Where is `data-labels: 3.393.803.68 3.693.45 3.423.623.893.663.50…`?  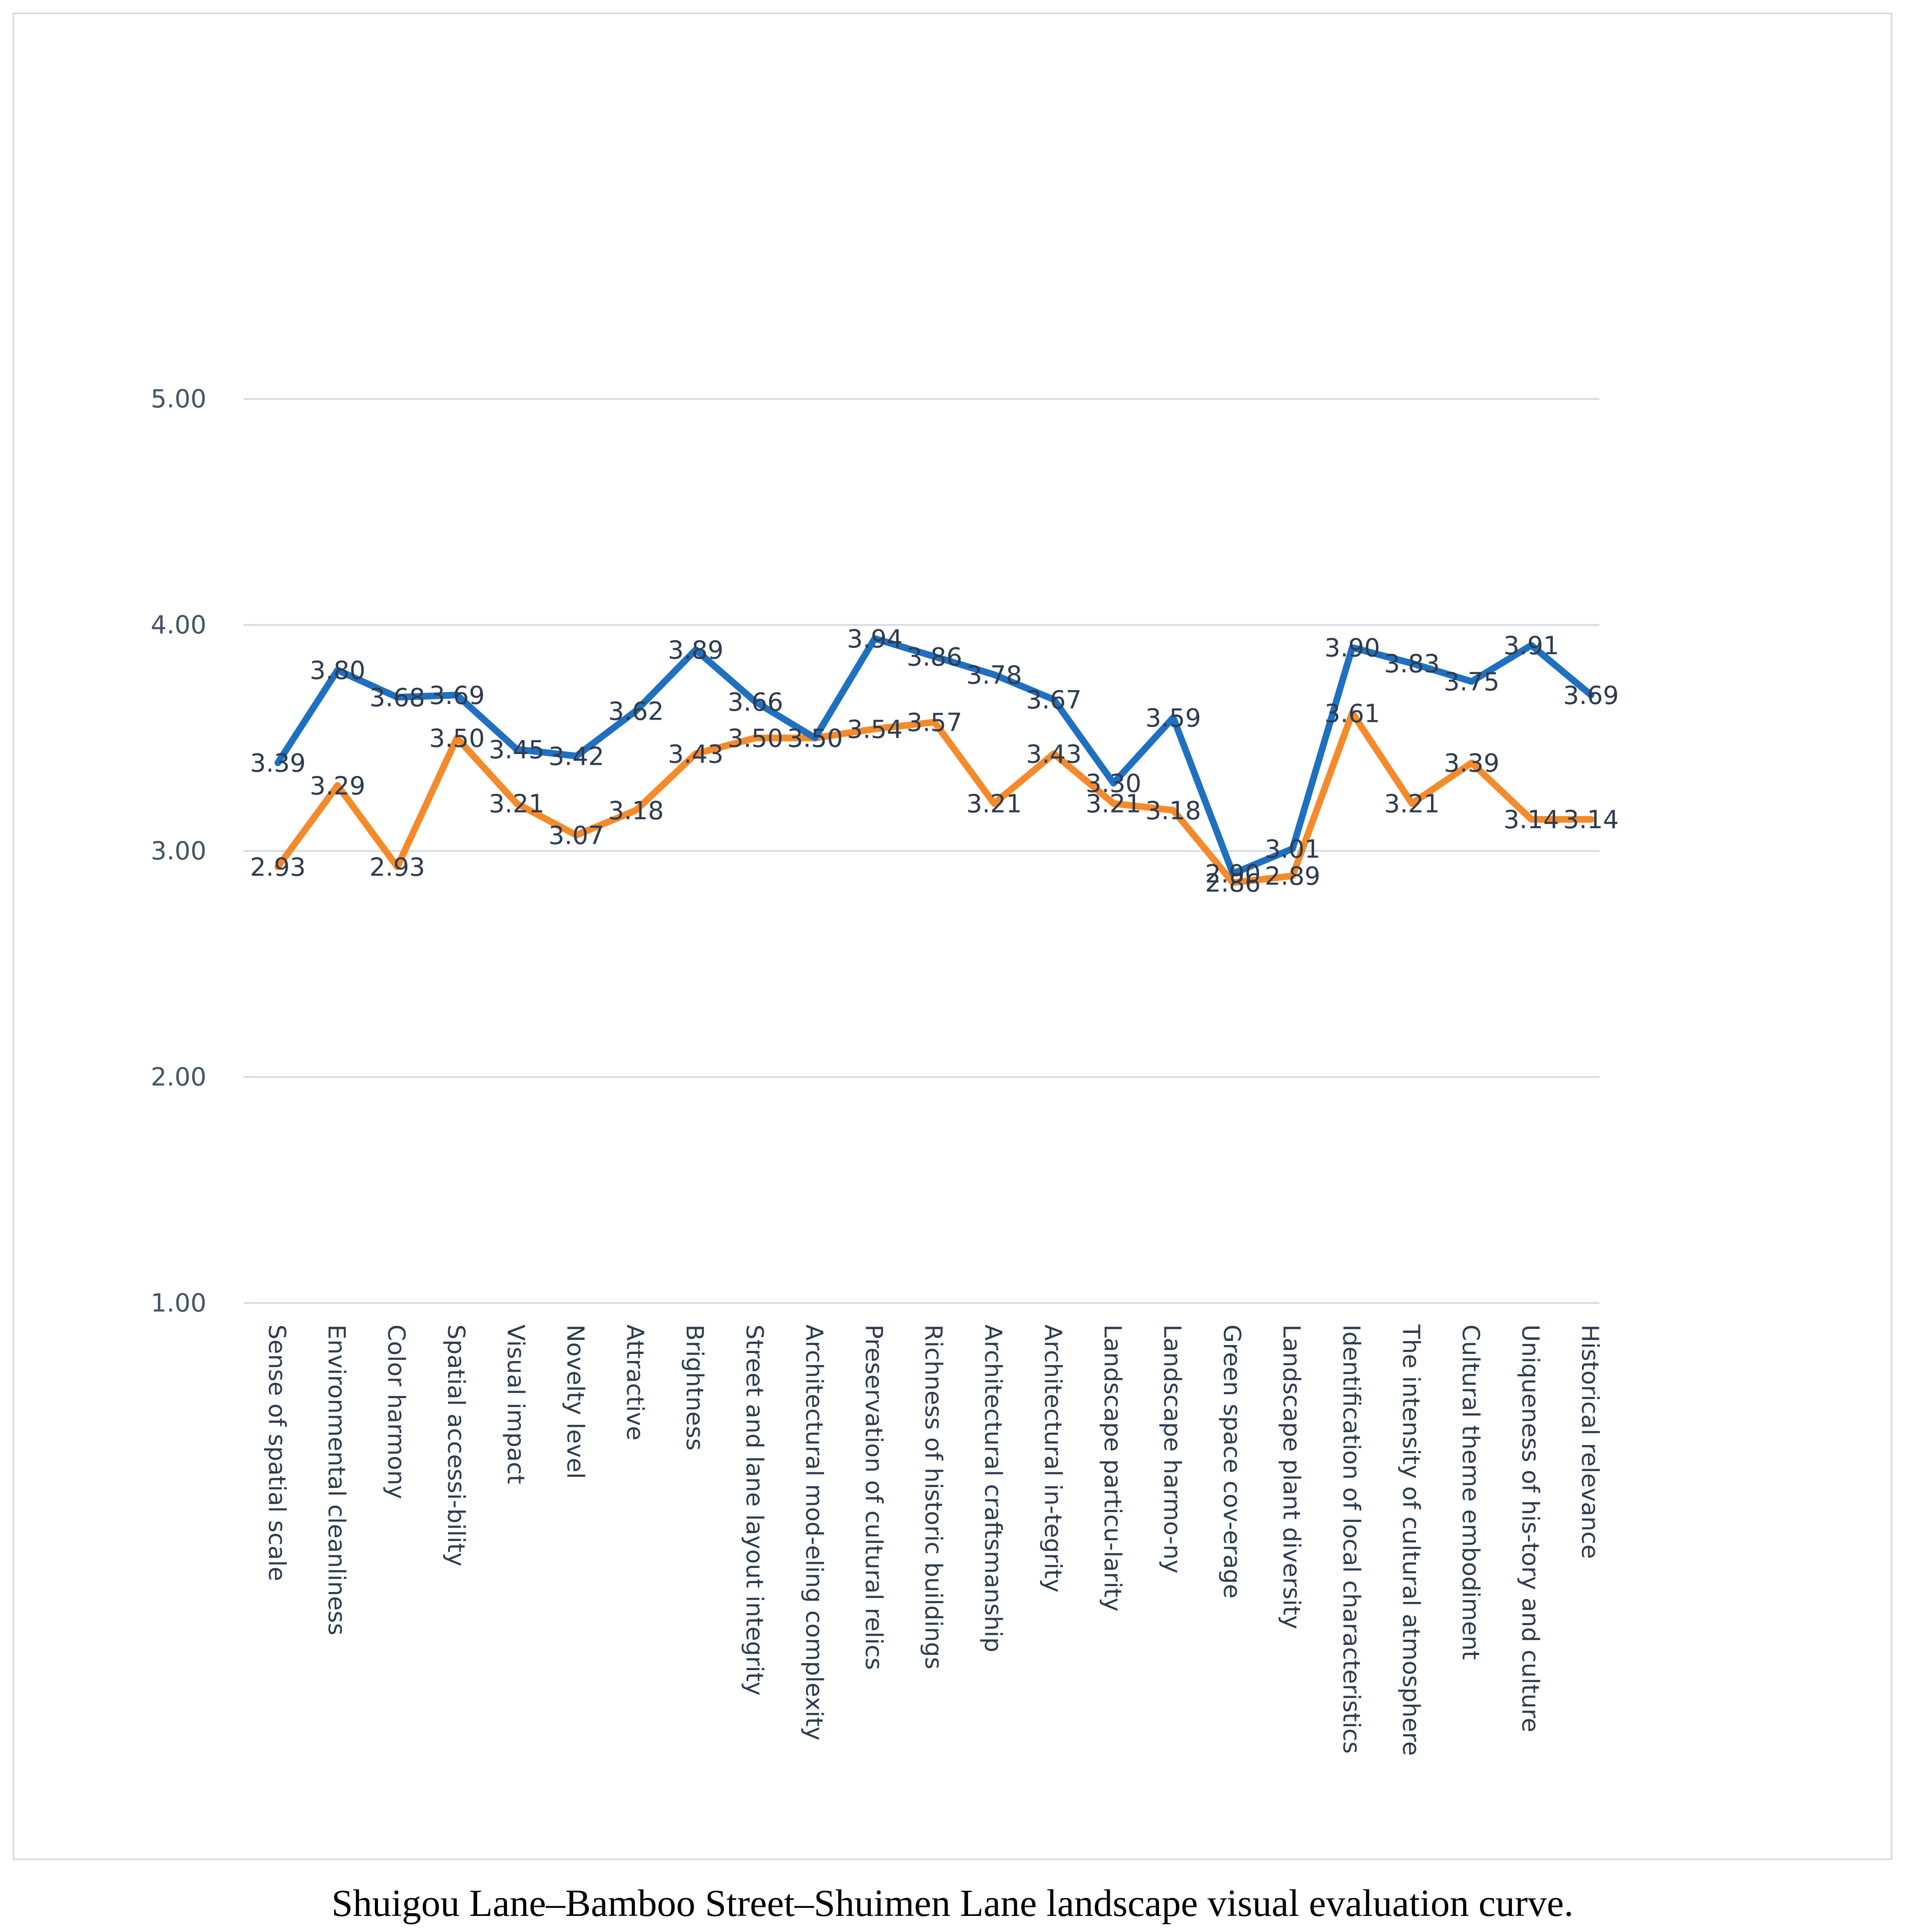
data-labels: 3.393.803.68 3.693.45 3.423.623.893.663.50… is located at coordinates (934, 760).